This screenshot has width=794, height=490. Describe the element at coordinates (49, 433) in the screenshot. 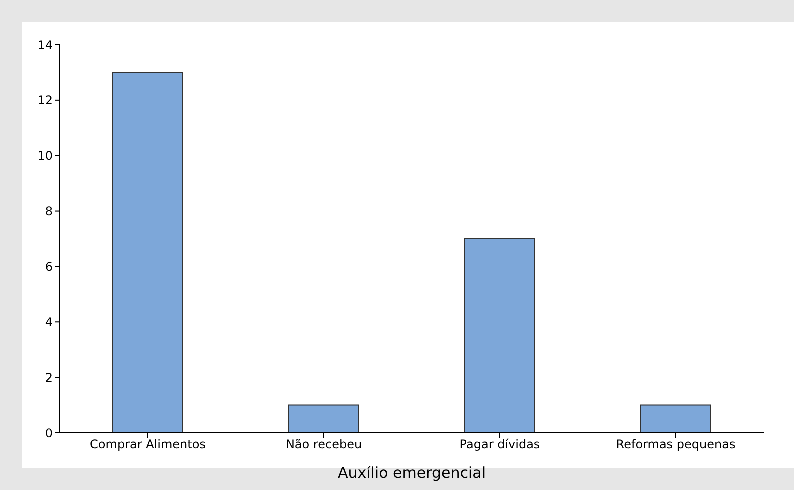

I see `y-tick-label: 0` at that location.